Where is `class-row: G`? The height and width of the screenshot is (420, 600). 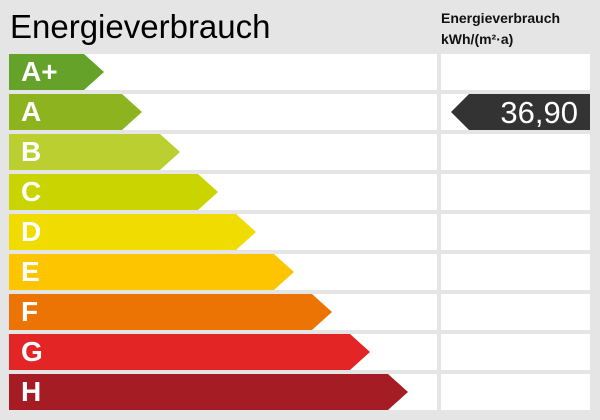
class-row: G is located at coordinates (223, 352).